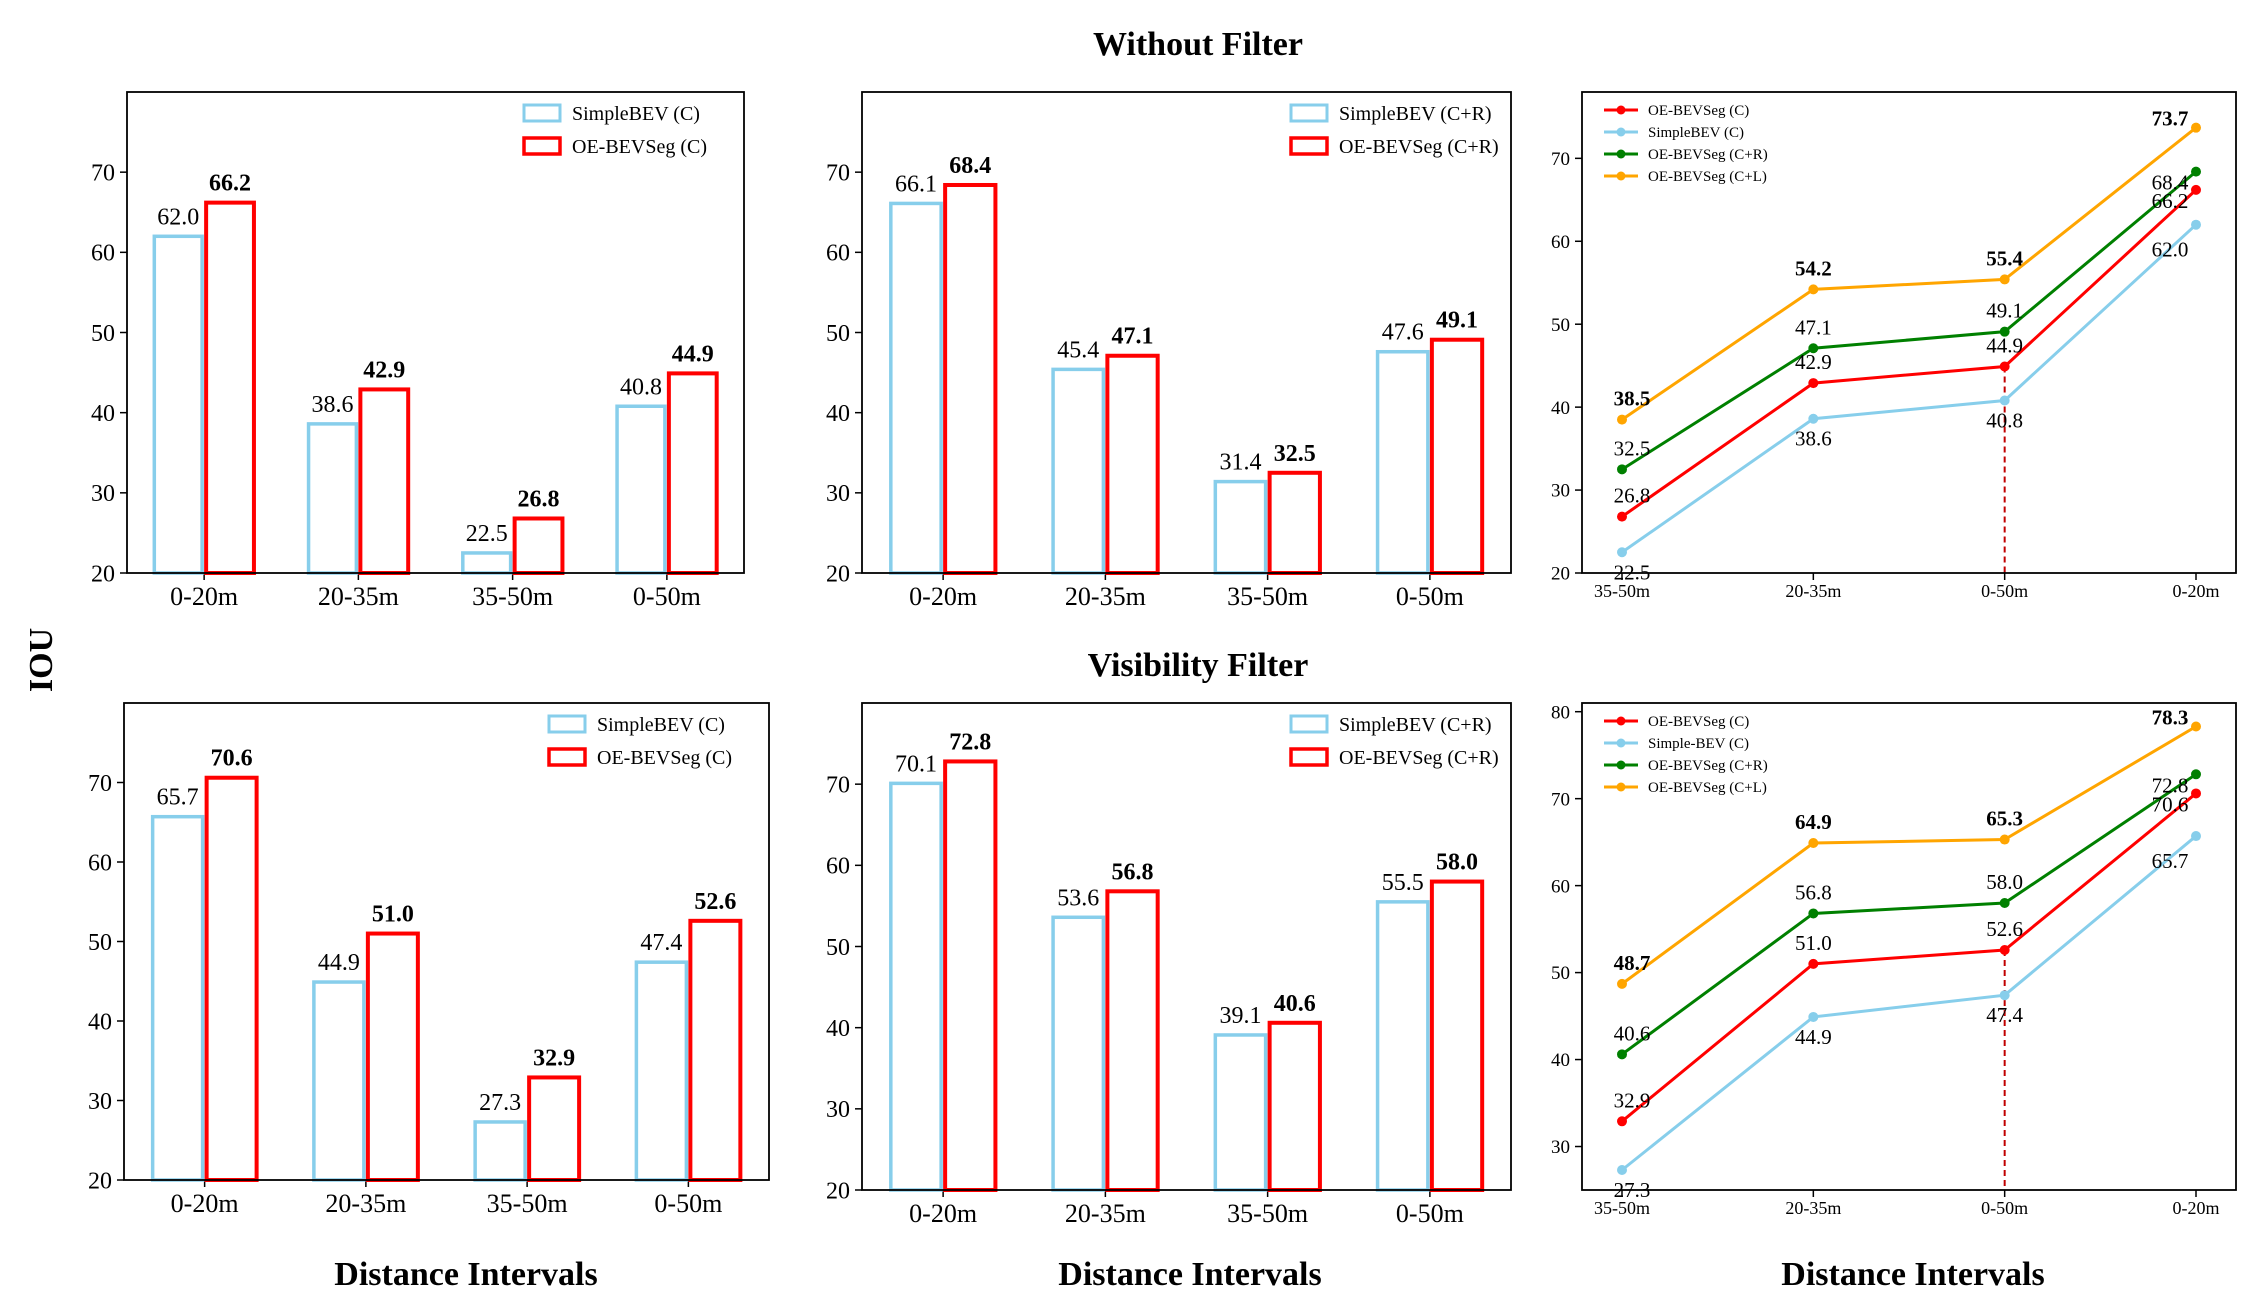 This screenshot has height=1307, width=2266. Describe the element at coordinates (2170, 183) in the screenshot. I see `point-value-label: 68.4` at that location.